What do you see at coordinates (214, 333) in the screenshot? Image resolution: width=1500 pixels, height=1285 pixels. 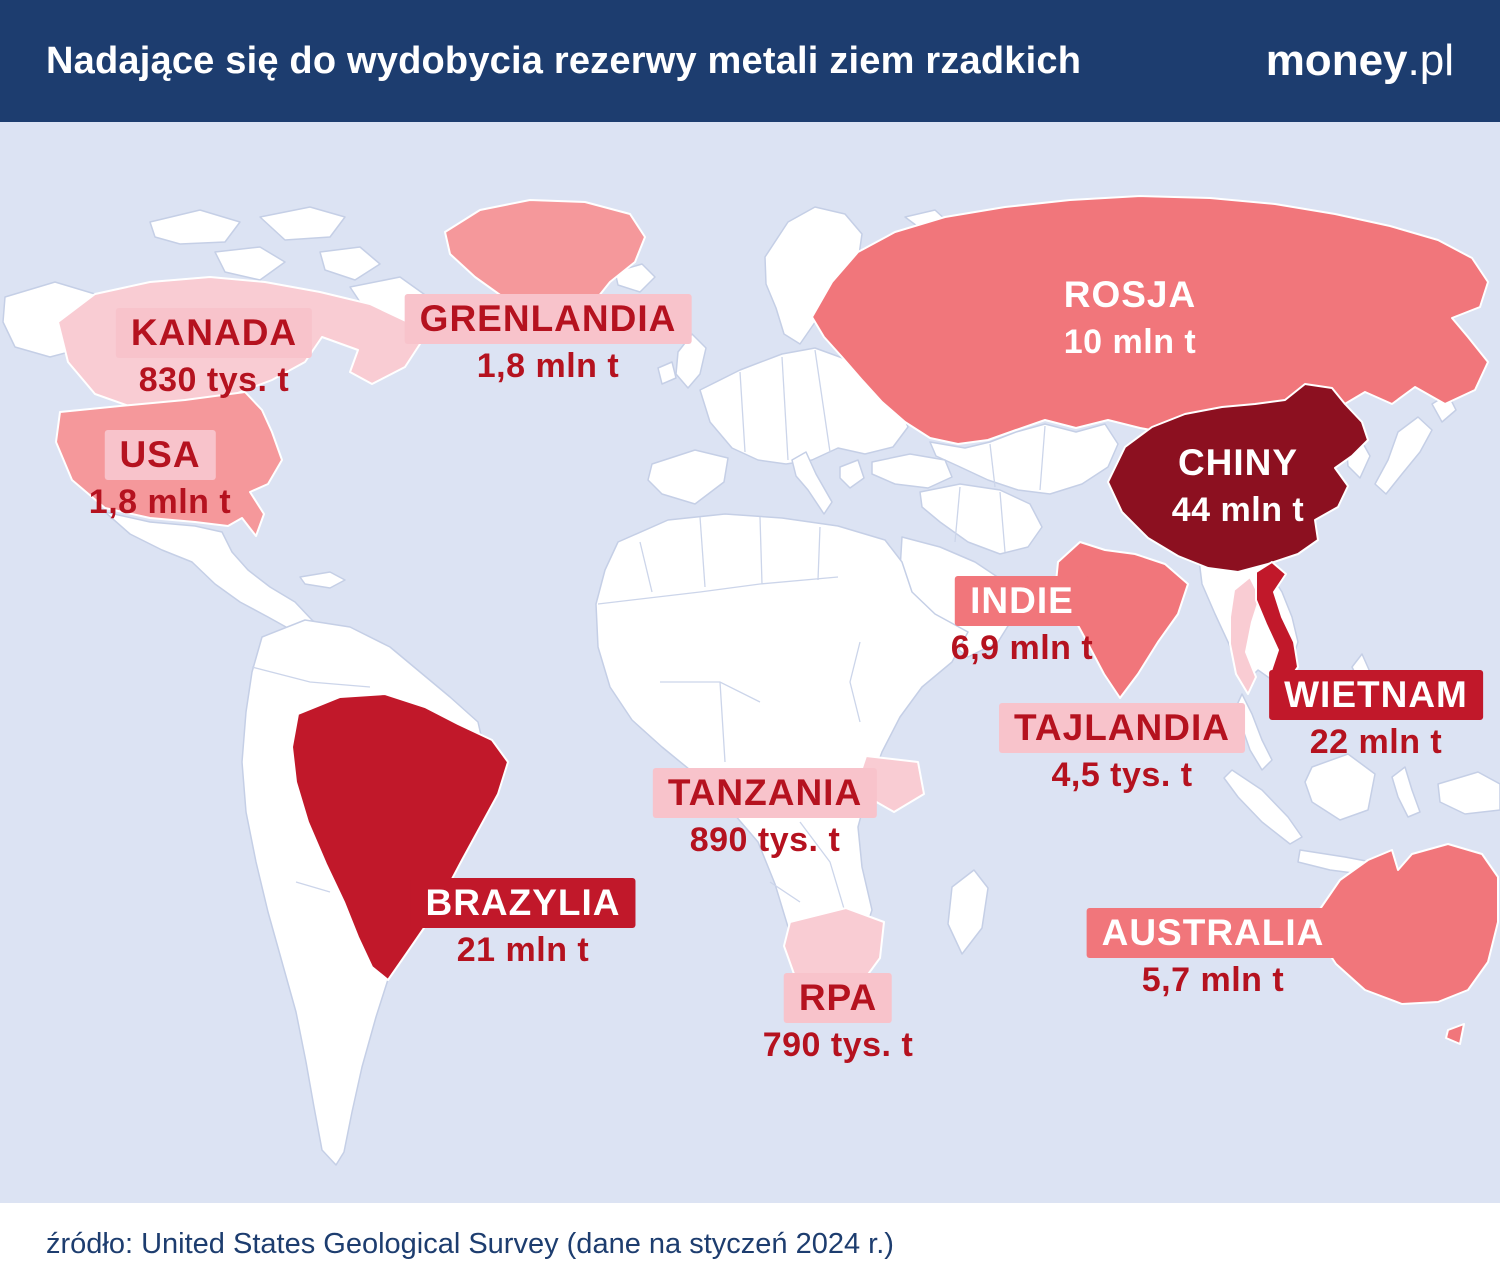 I see `country-name-kanada: KANADA` at bounding box center [214, 333].